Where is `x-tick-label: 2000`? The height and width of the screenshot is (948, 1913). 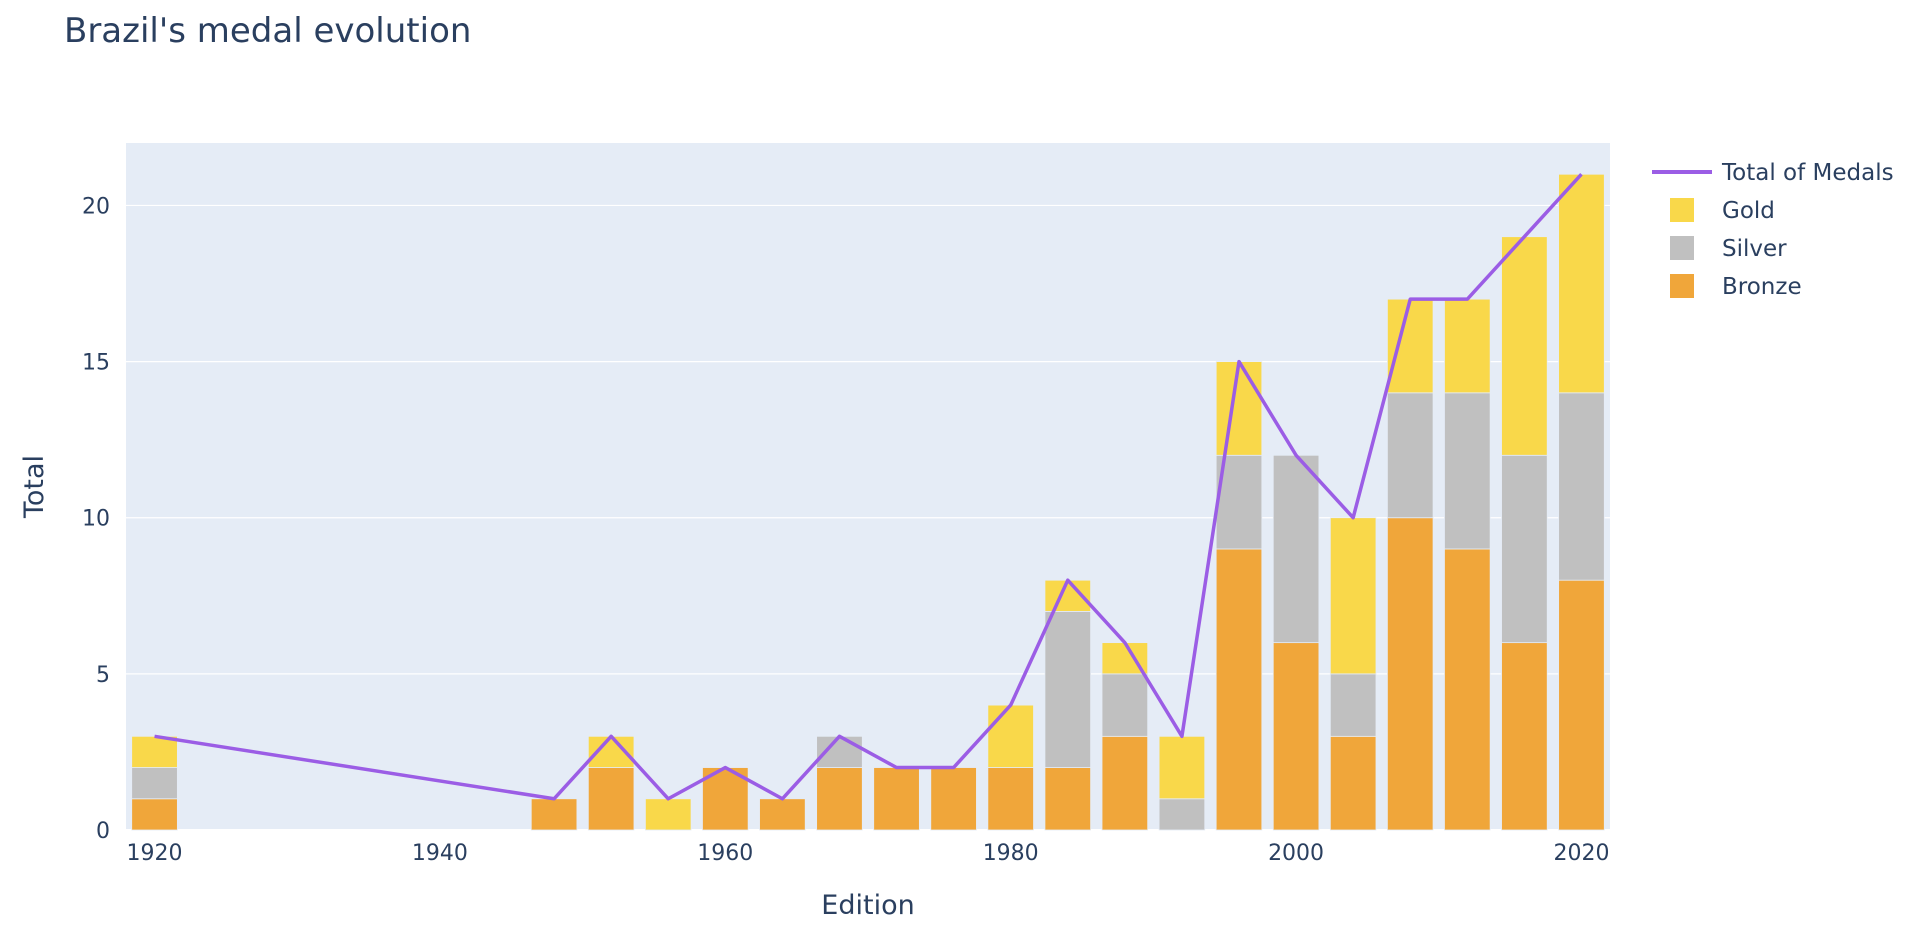
x-tick-label: 2000 is located at coordinates (1296, 853).